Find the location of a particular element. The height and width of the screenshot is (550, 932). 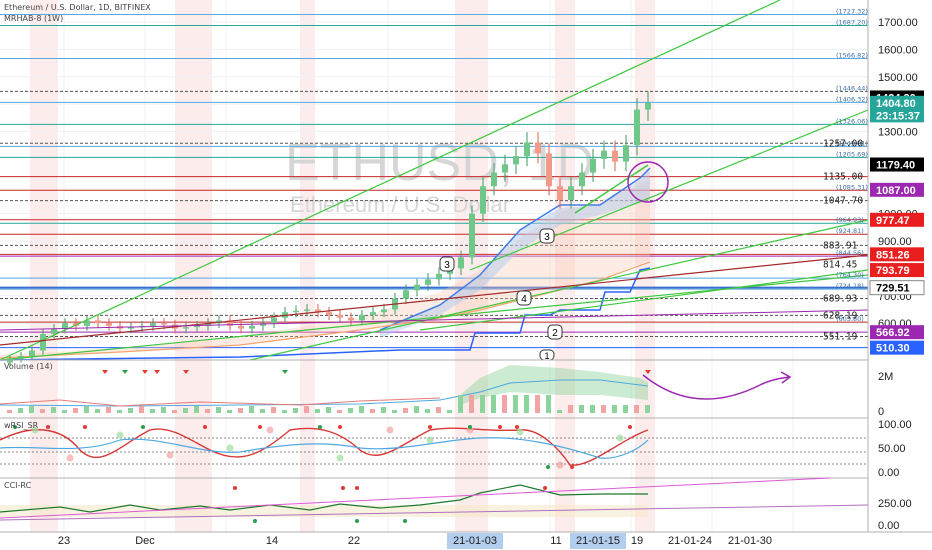

date-label: 11 is located at coordinates (555, 541).